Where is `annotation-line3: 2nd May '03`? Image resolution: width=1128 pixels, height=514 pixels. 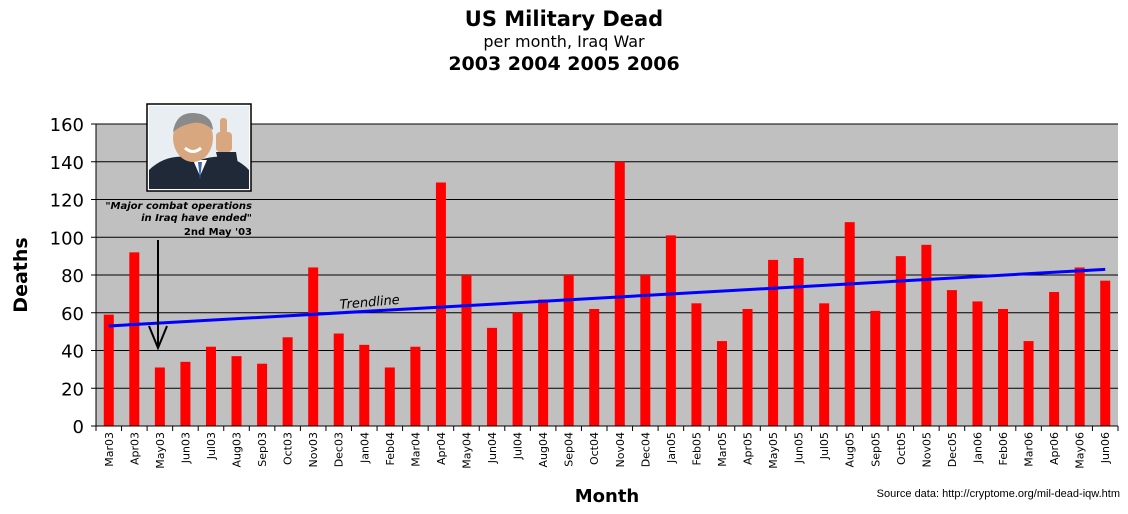 annotation-line3: 2nd May '03 is located at coordinates (218, 232).